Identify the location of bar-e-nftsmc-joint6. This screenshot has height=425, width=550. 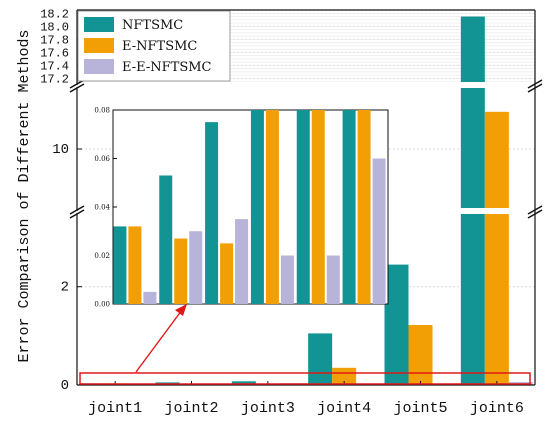
(496, 248).